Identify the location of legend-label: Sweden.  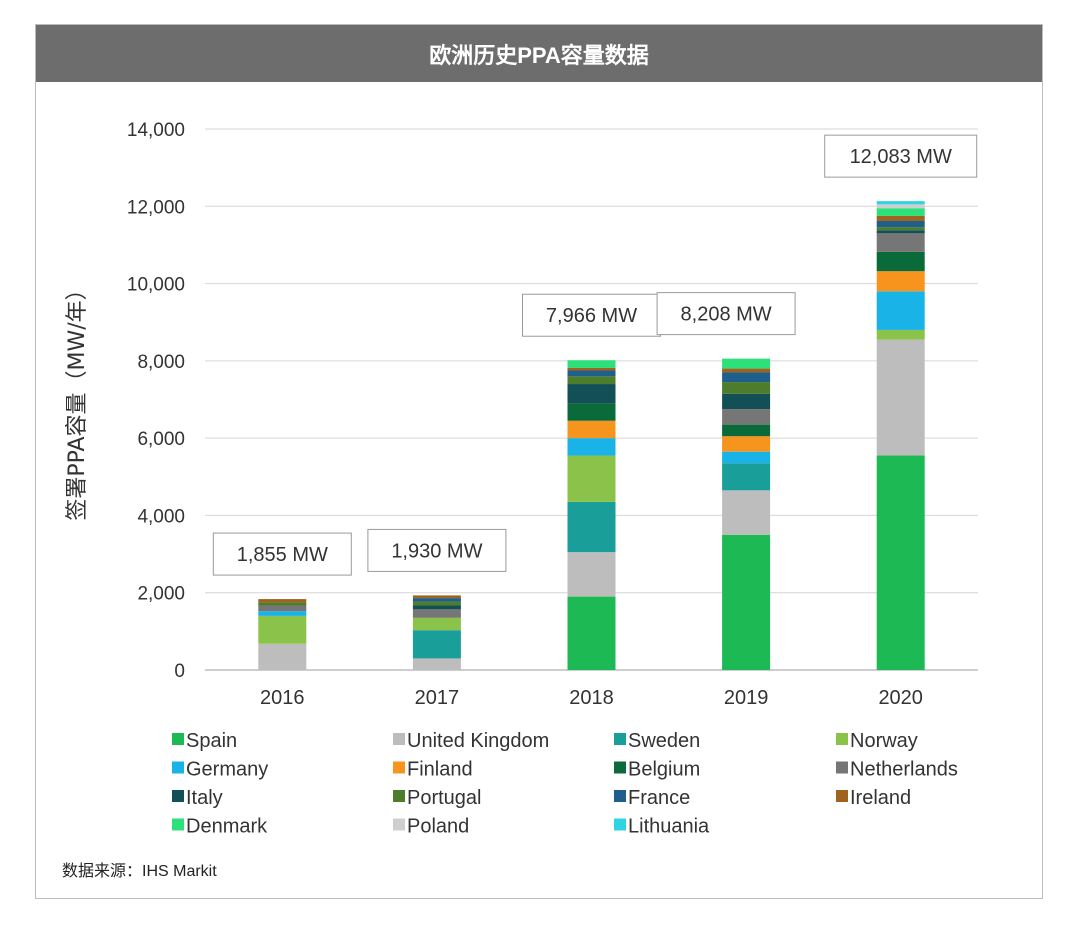
(664, 741).